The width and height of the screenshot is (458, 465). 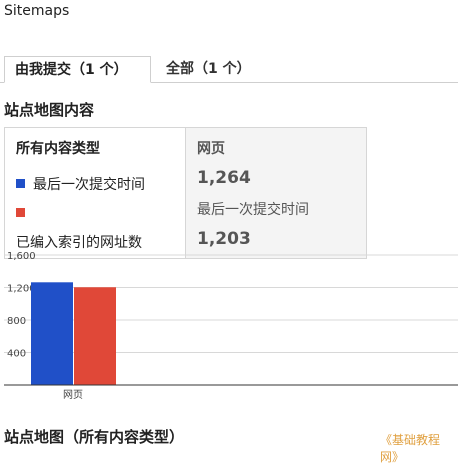 What do you see at coordinates (95, 336) in the screenshot?
I see `bar-indexed` at bounding box center [95, 336].